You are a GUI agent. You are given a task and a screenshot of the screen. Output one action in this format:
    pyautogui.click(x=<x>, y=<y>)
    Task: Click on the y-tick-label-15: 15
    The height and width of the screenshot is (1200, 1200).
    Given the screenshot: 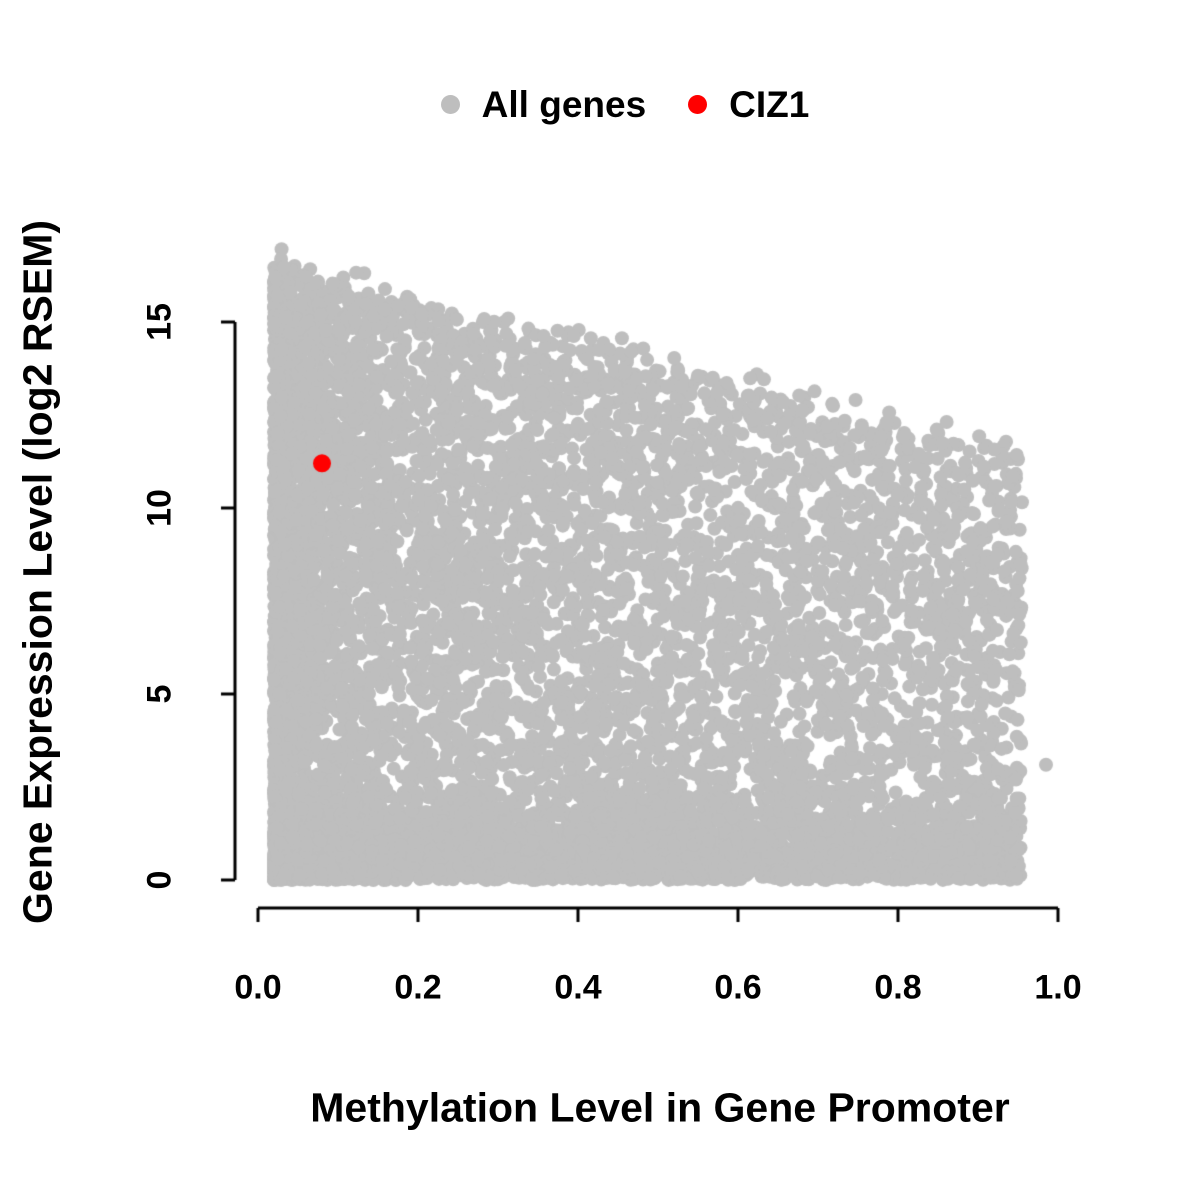 What is the action you would take?
    pyautogui.click(x=159, y=322)
    